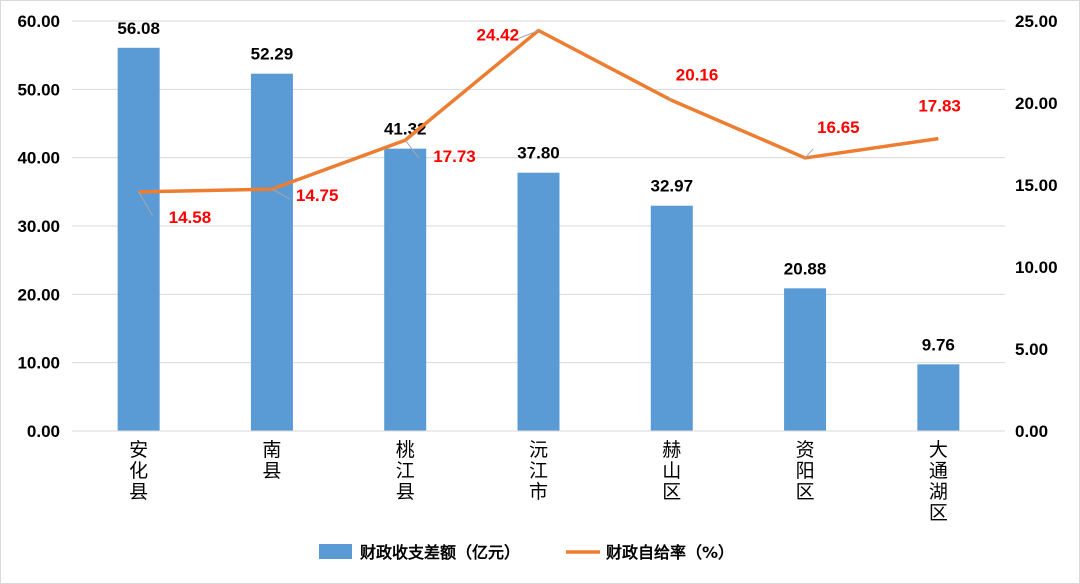  I want to click on x-category-label: 阳, so click(805, 471).